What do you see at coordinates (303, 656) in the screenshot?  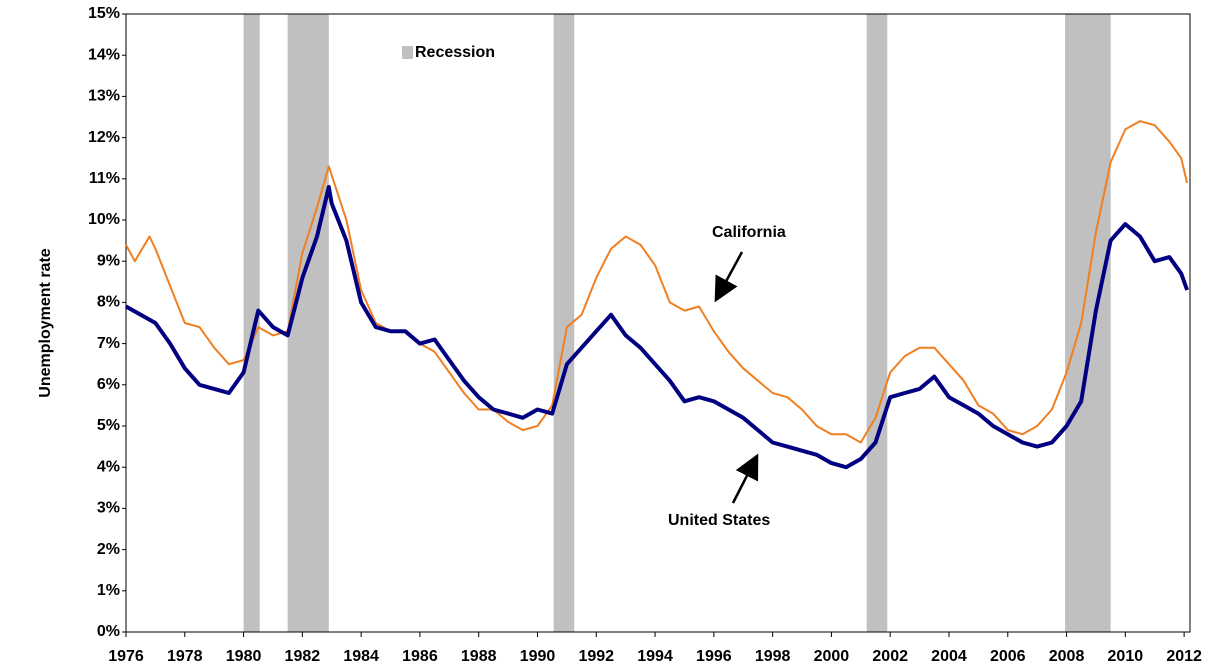 I see `x-tick-label: 1982` at bounding box center [303, 656].